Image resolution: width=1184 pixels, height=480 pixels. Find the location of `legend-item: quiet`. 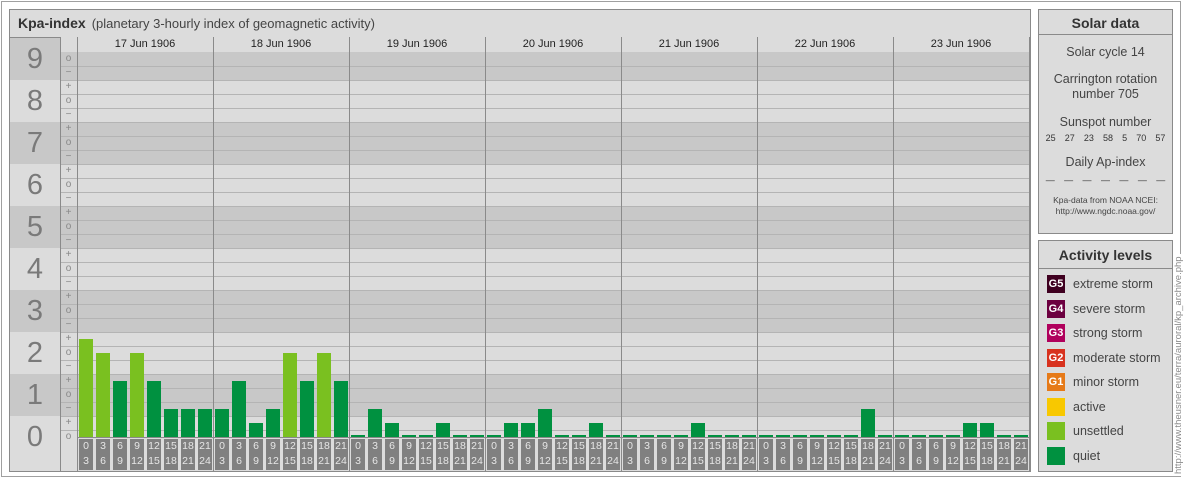

legend-item: quiet is located at coordinates (1073, 455).